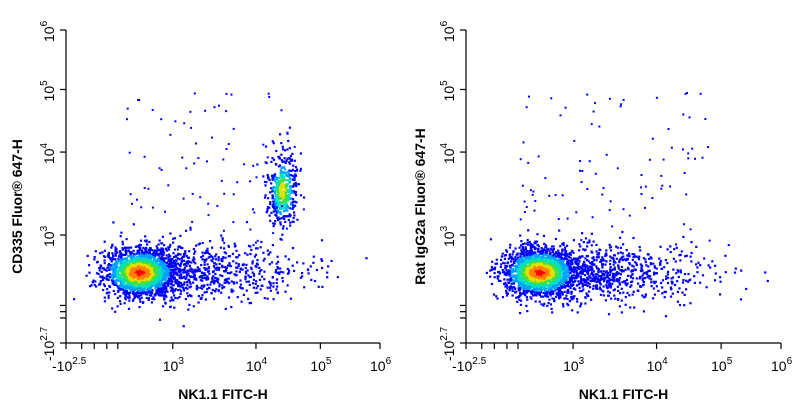  What do you see at coordinates (222, 394) in the screenshot?
I see `x-axis-title: NK1.1 FITC-H` at bounding box center [222, 394].